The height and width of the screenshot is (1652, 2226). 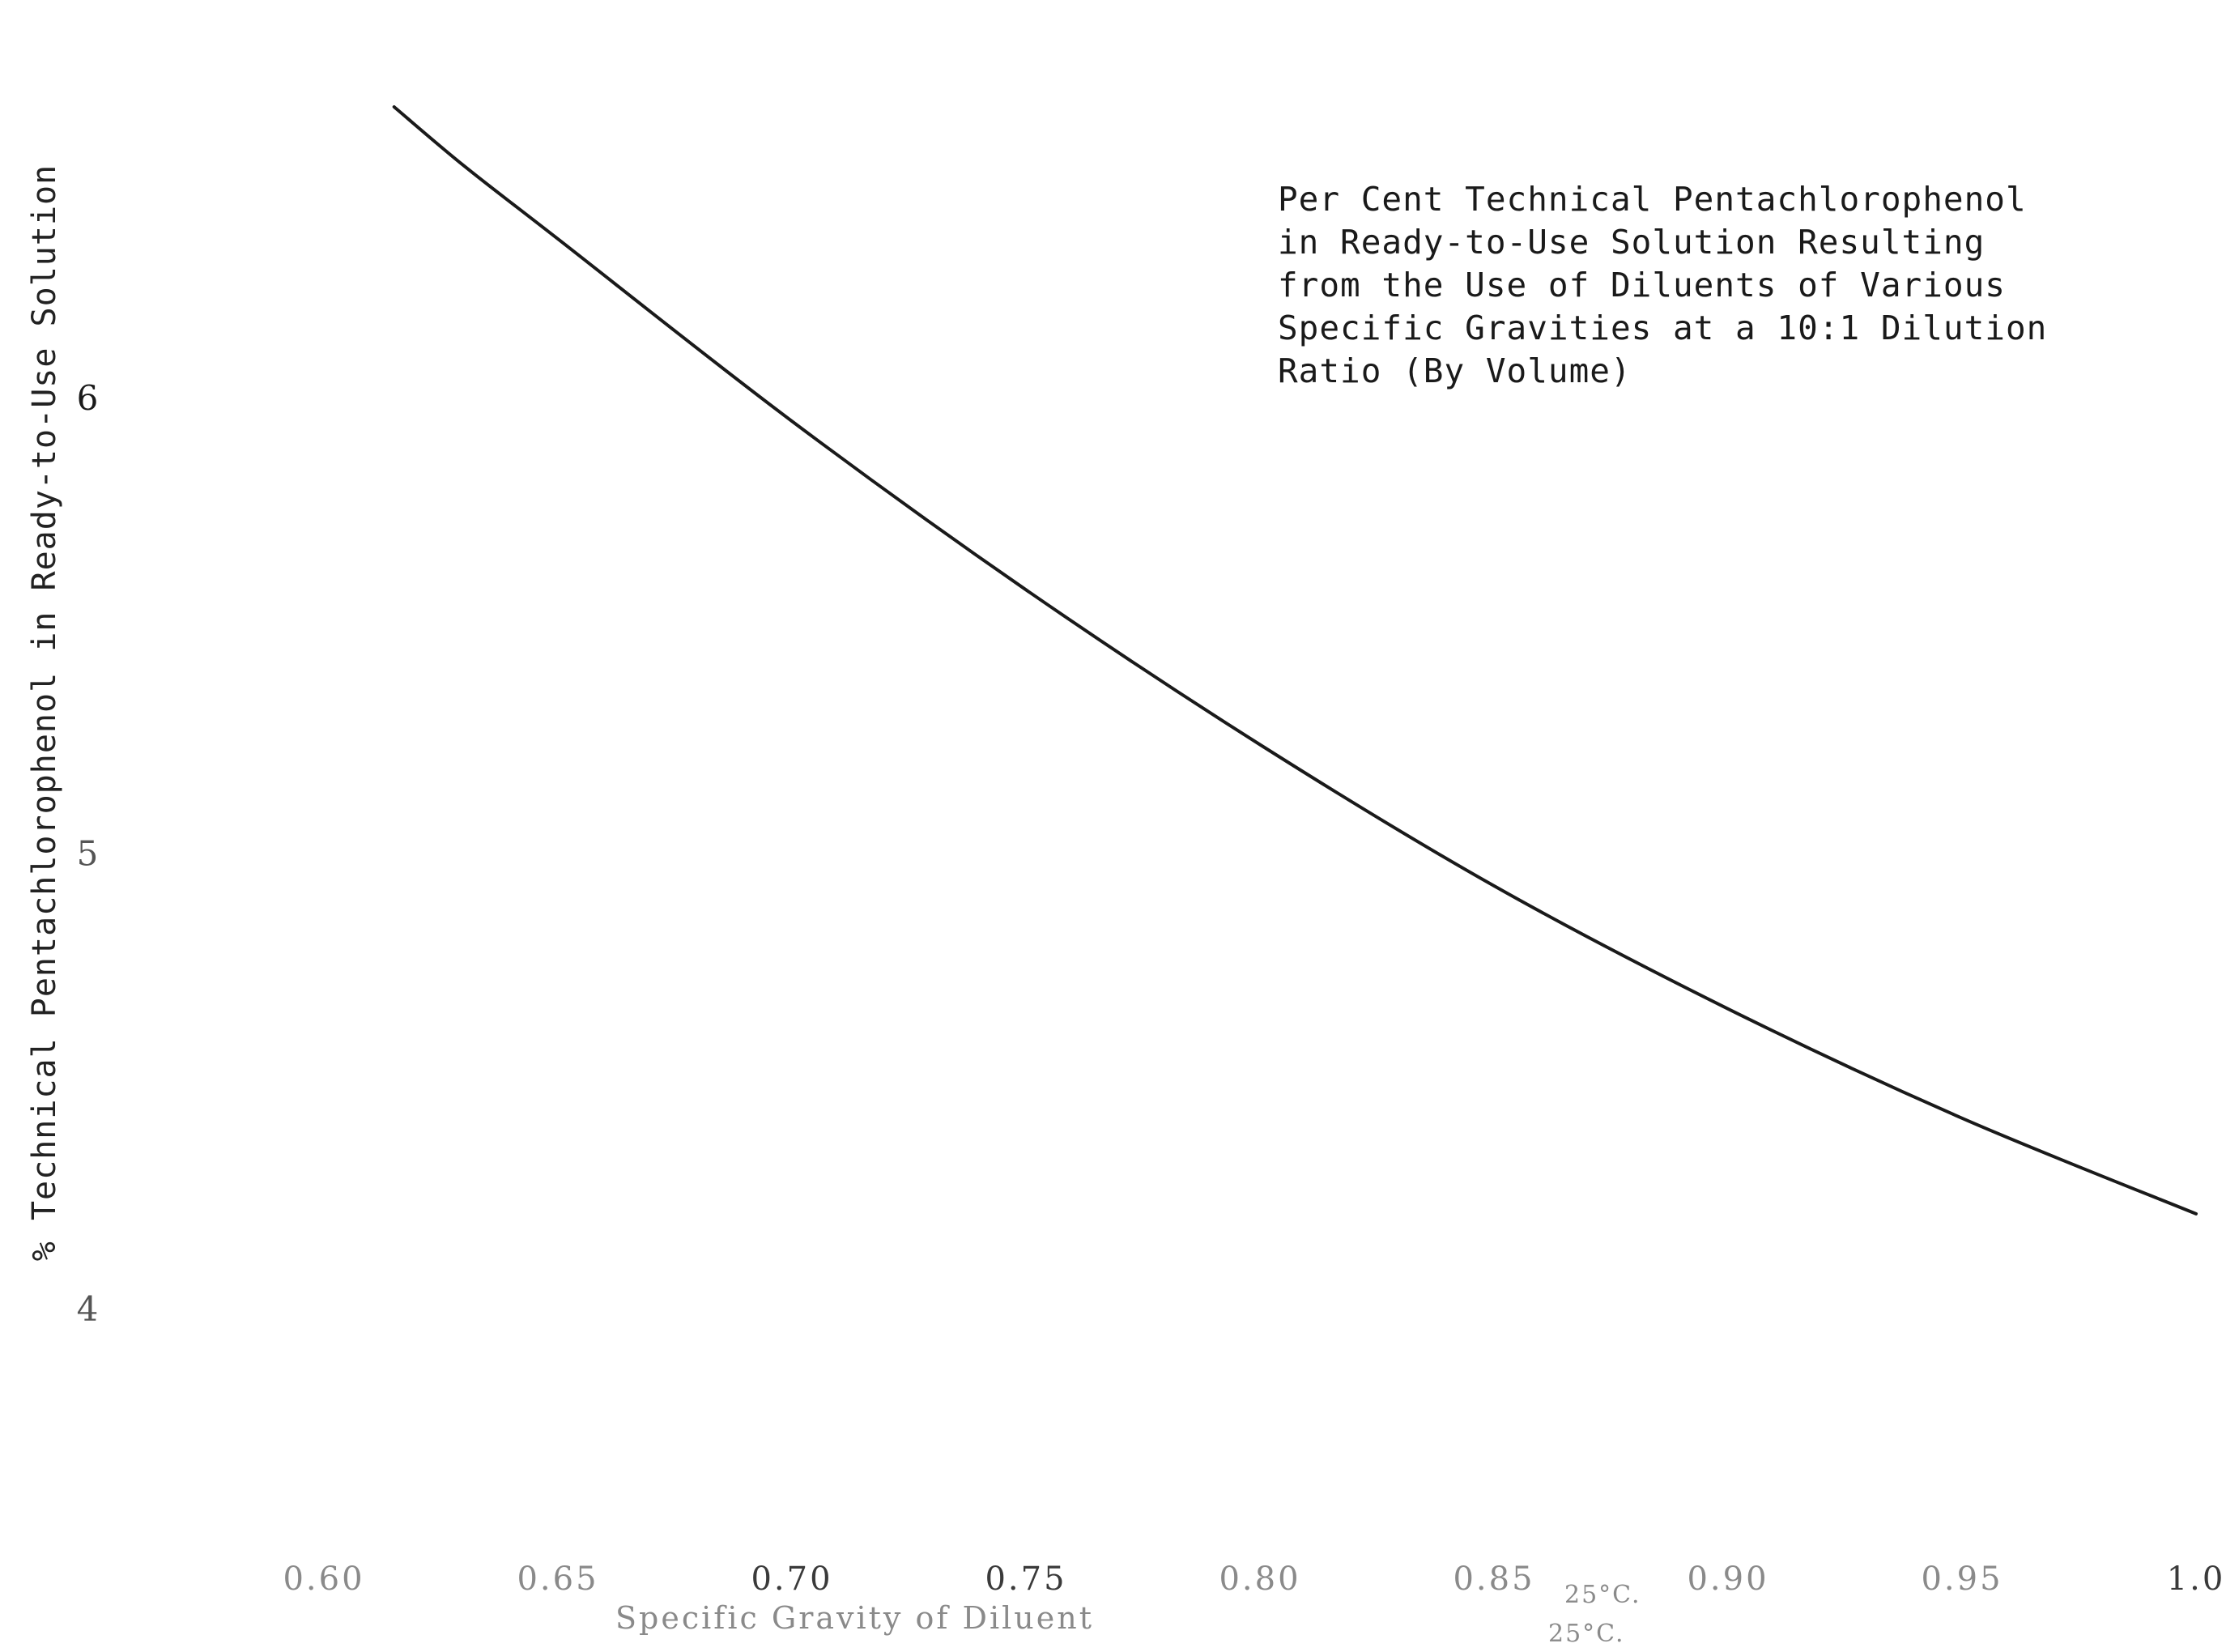 What do you see at coordinates (1455, 370) in the screenshot?
I see `title-line: Ratio (By Volume)` at bounding box center [1455, 370].